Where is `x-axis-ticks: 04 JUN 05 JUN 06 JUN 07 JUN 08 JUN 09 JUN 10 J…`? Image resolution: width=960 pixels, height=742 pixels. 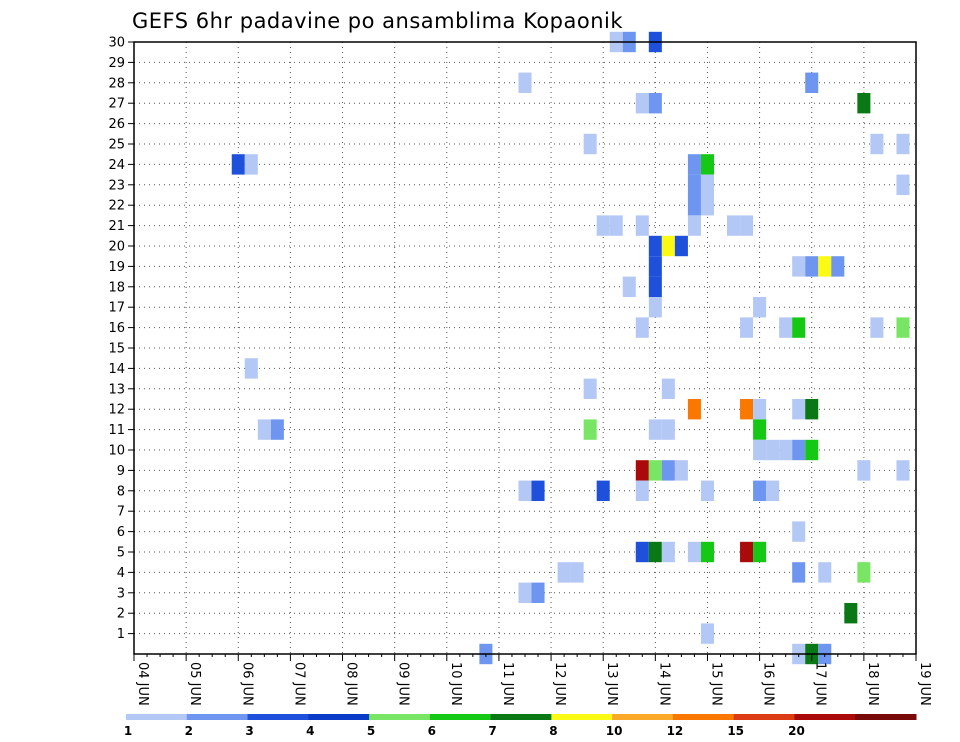 x-axis-ticks: 04 JUN 05 JUN 06 JUN 07 JUN 08 JUN 09 JUN 10 J… is located at coordinates (532, 680).